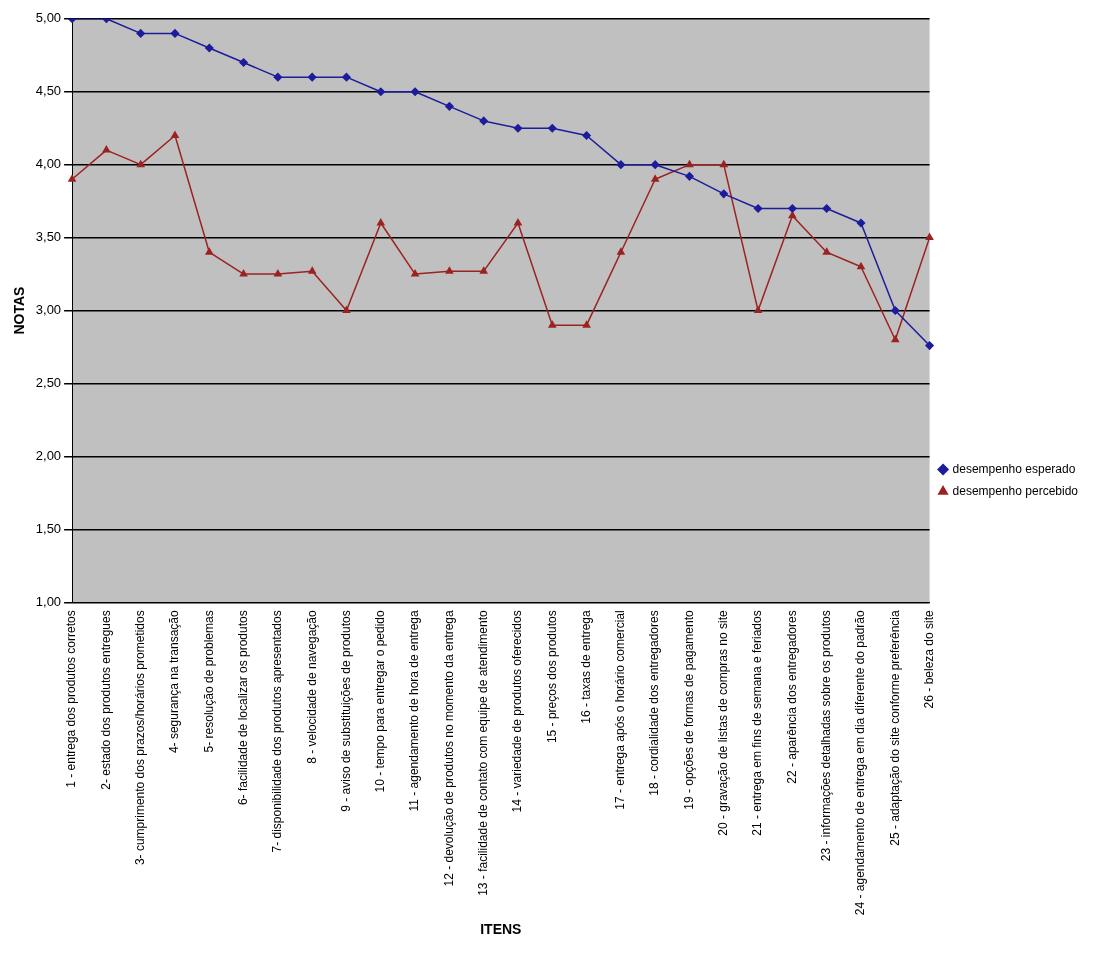 The width and height of the screenshot is (1103, 954). I want to click on x-tick-label: 20 - gravação de listas de compras no site, so click(723, 722).